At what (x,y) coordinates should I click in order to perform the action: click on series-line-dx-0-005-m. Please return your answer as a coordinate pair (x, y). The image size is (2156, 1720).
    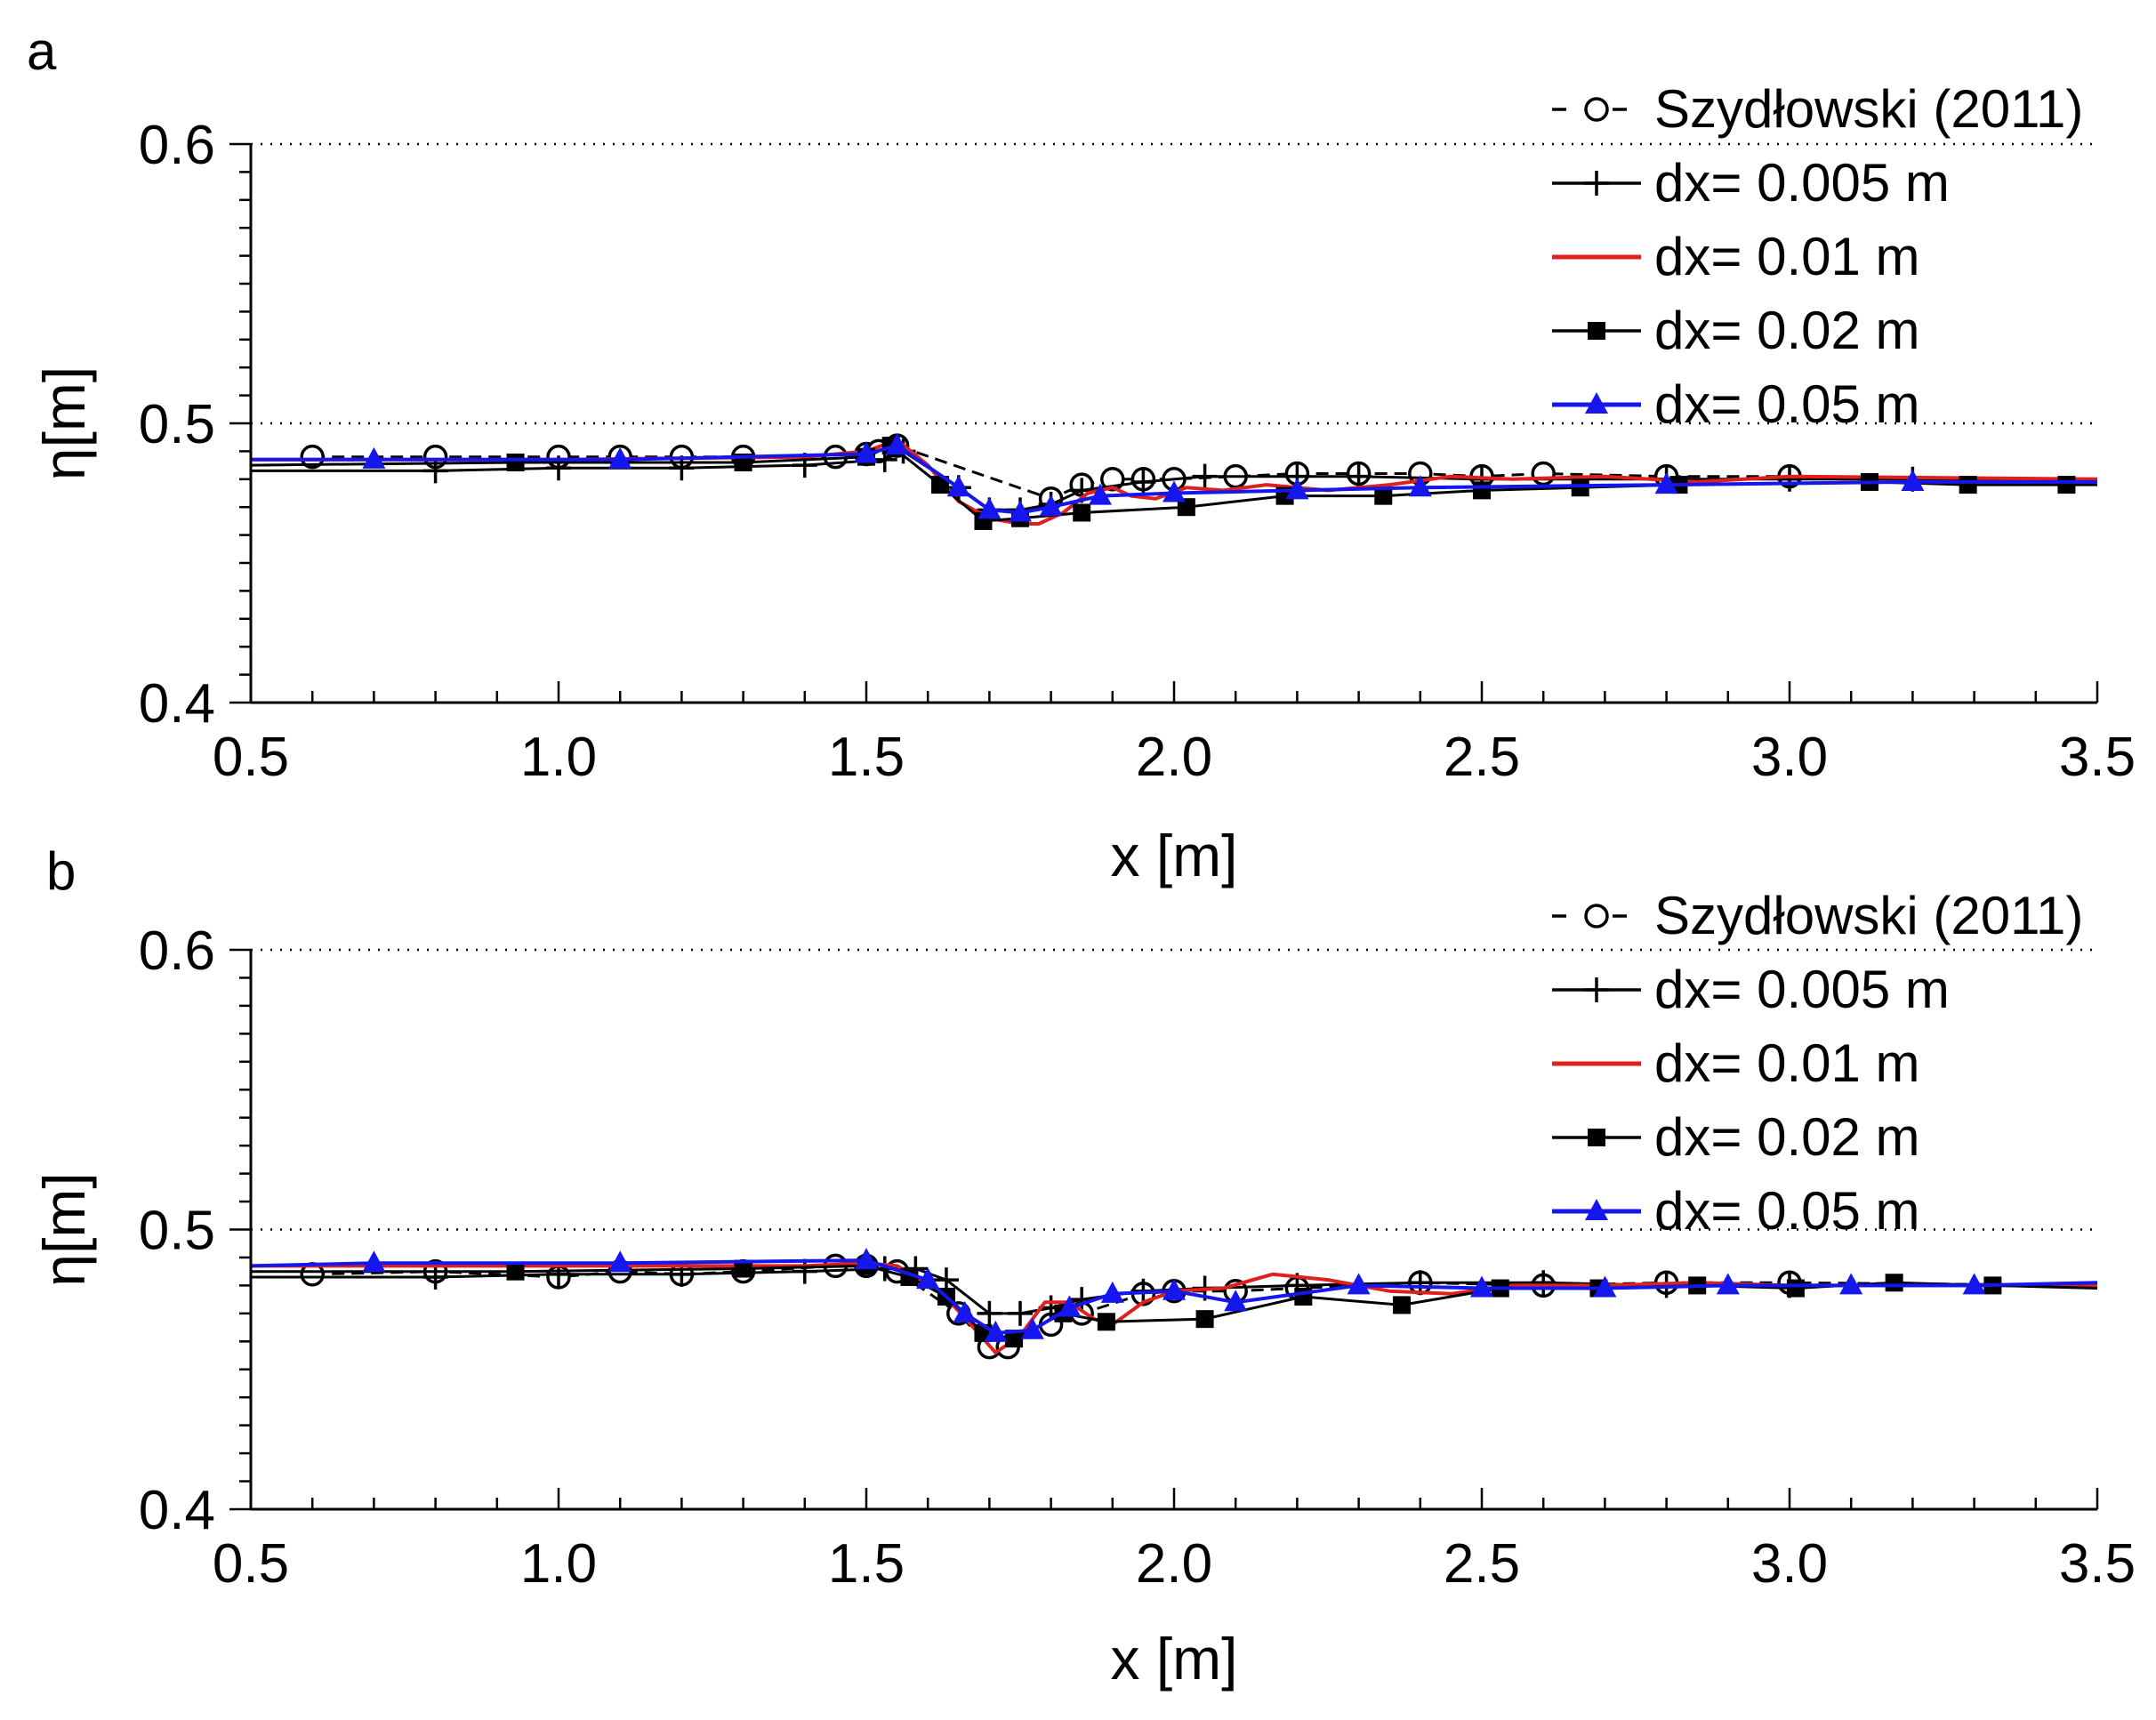
    Looking at the image, I should click on (1174, 1291).